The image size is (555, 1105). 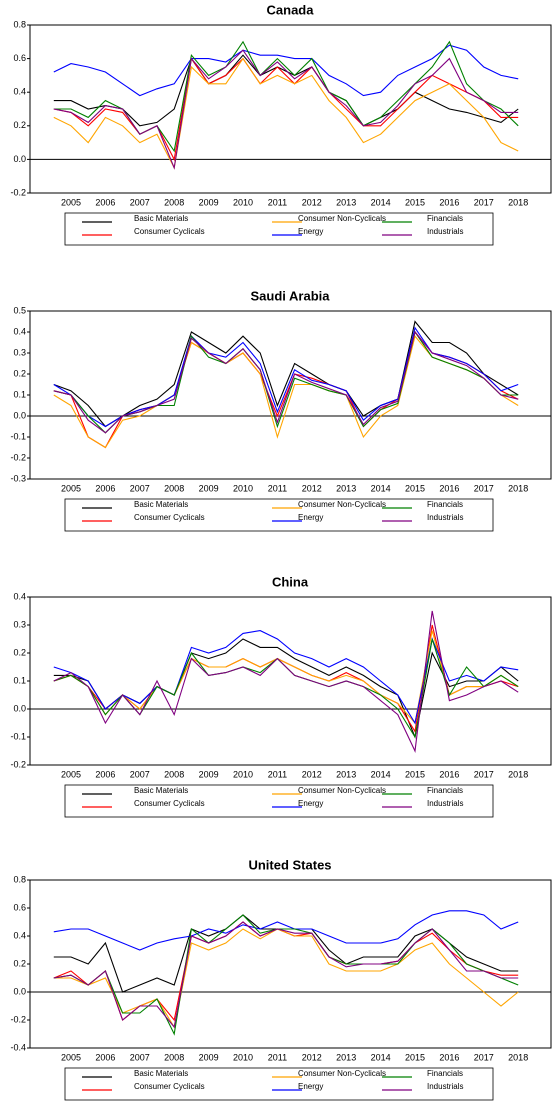 I want to click on x-tick-label: 2017, so click(x=484, y=488).